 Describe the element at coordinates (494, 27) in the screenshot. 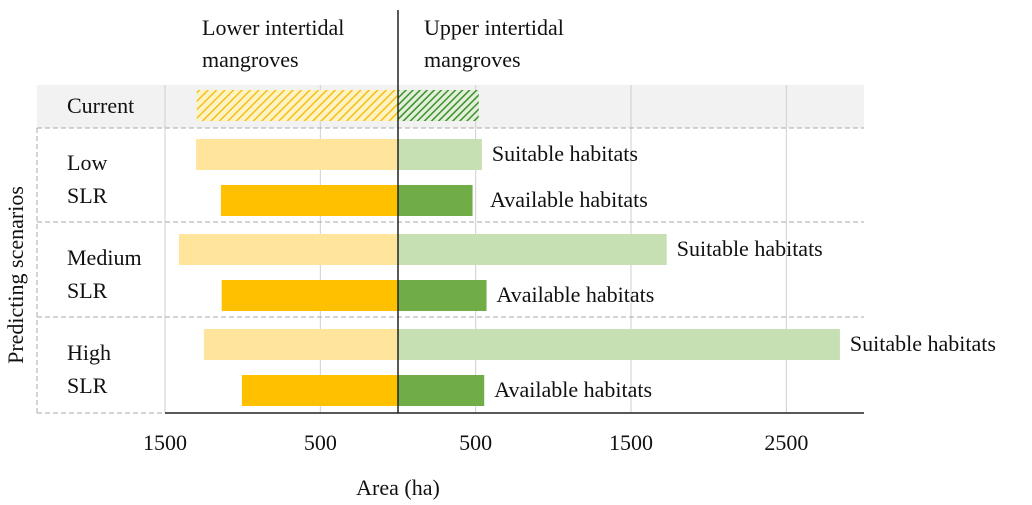

I see `right-title: Upper intertidal` at that location.